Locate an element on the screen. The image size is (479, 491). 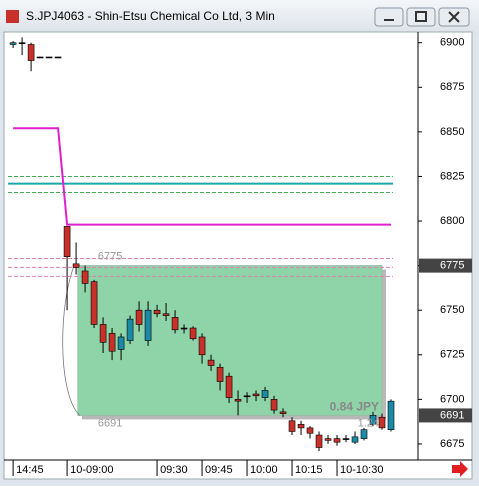
maximize-icon is located at coordinates (421, 16).